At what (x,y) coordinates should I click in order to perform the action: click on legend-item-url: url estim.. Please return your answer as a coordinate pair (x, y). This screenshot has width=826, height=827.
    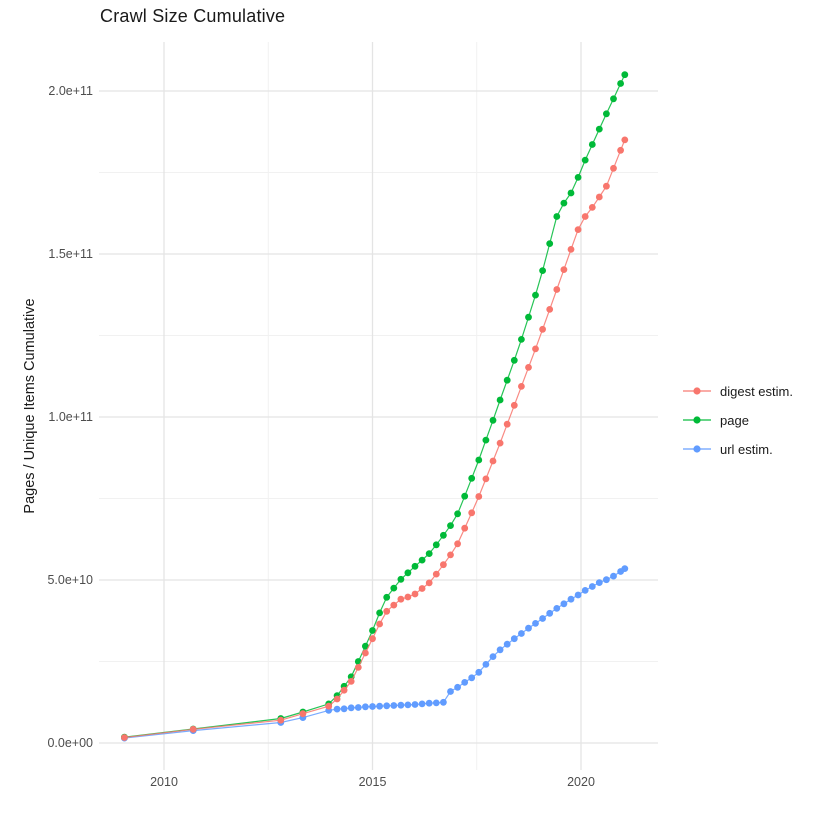
    Looking at the image, I should click on (737, 449).